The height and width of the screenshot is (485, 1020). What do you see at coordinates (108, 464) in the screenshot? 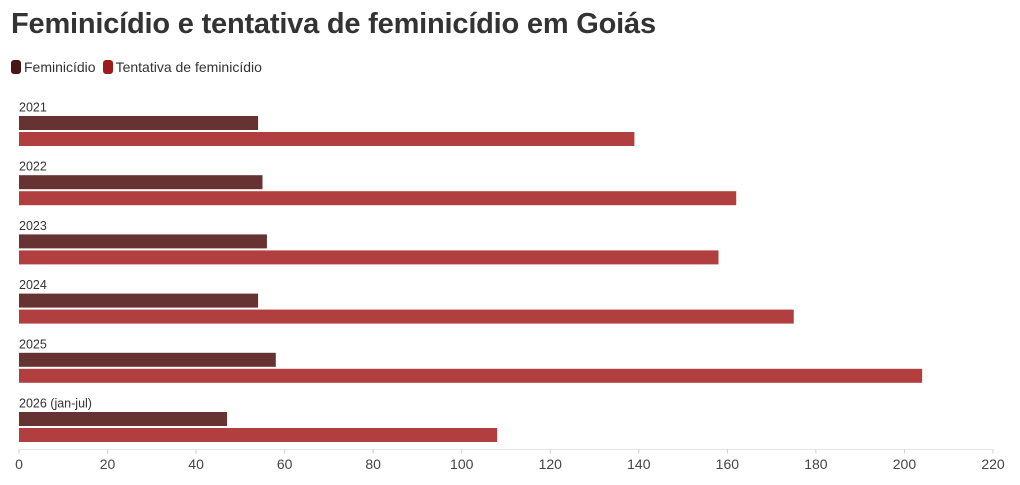
I see `x-tick-label: 20` at bounding box center [108, 464].